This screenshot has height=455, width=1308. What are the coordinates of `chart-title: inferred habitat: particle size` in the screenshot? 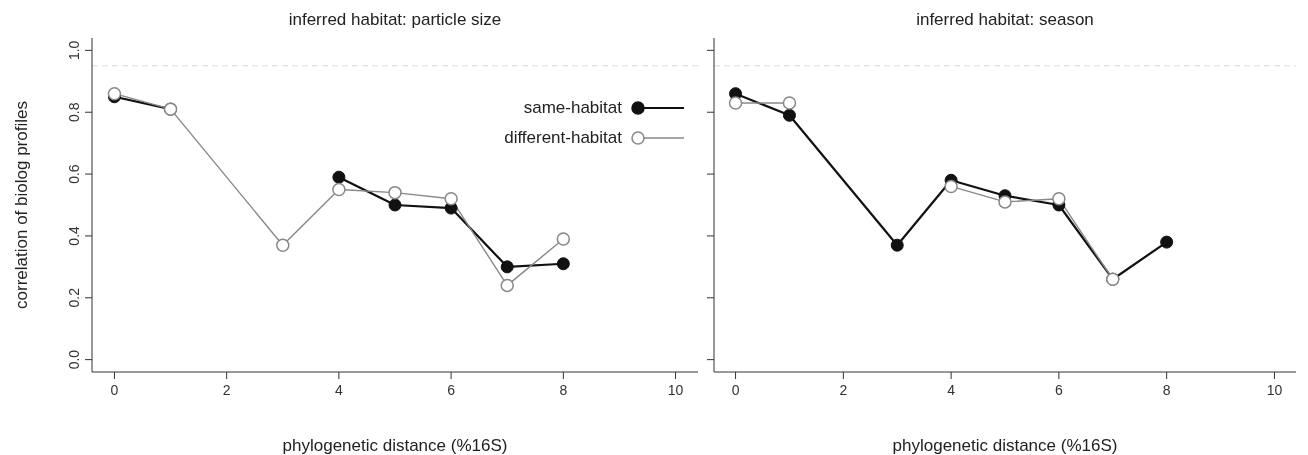 It's located at (395, 20).